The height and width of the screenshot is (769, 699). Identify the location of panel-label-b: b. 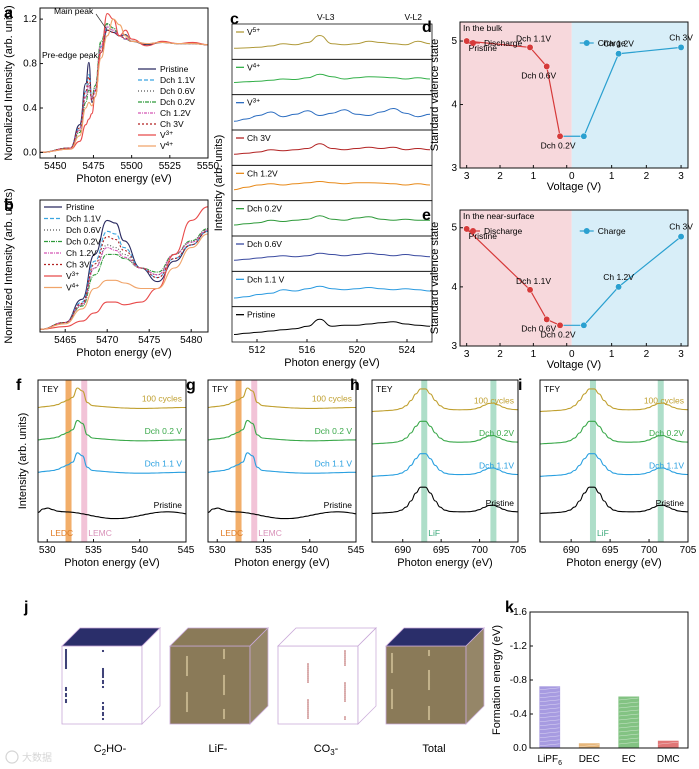
(9, 205).